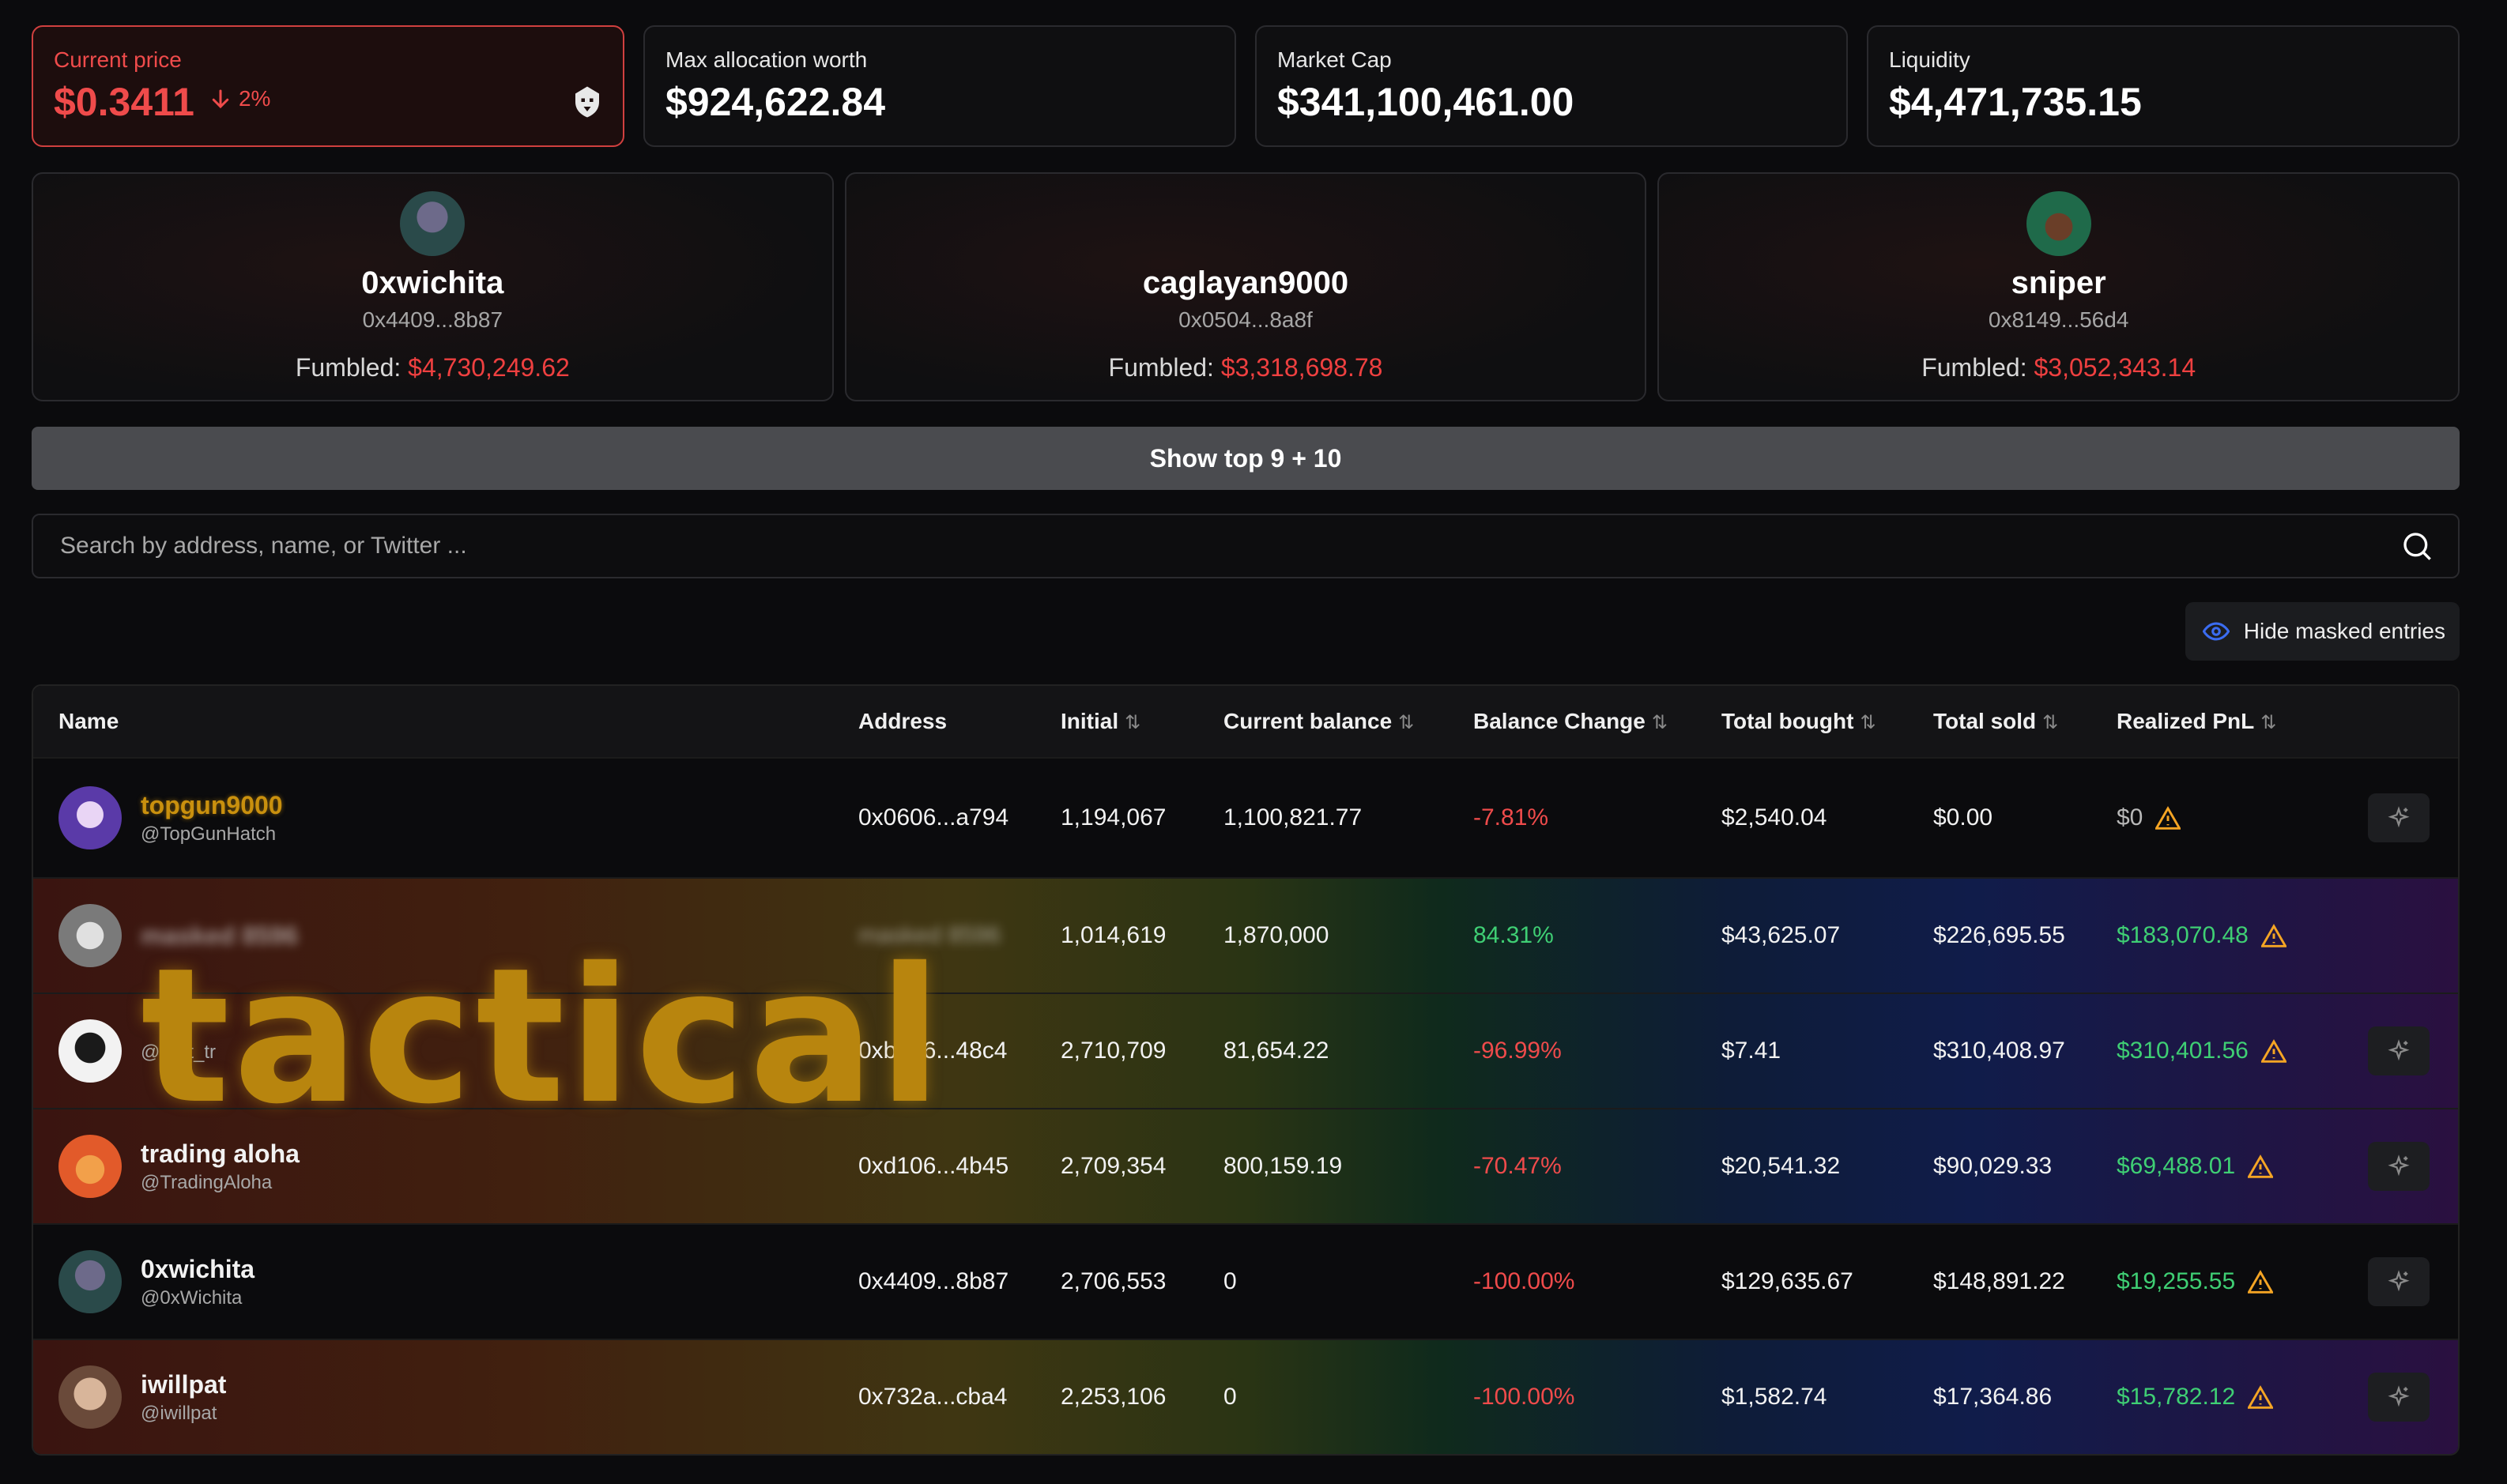  What do you see at coordinates (775, 102) in the screenshot?
I see `max-allocation-value: $924,622.84` at bounding box center [775, 102].